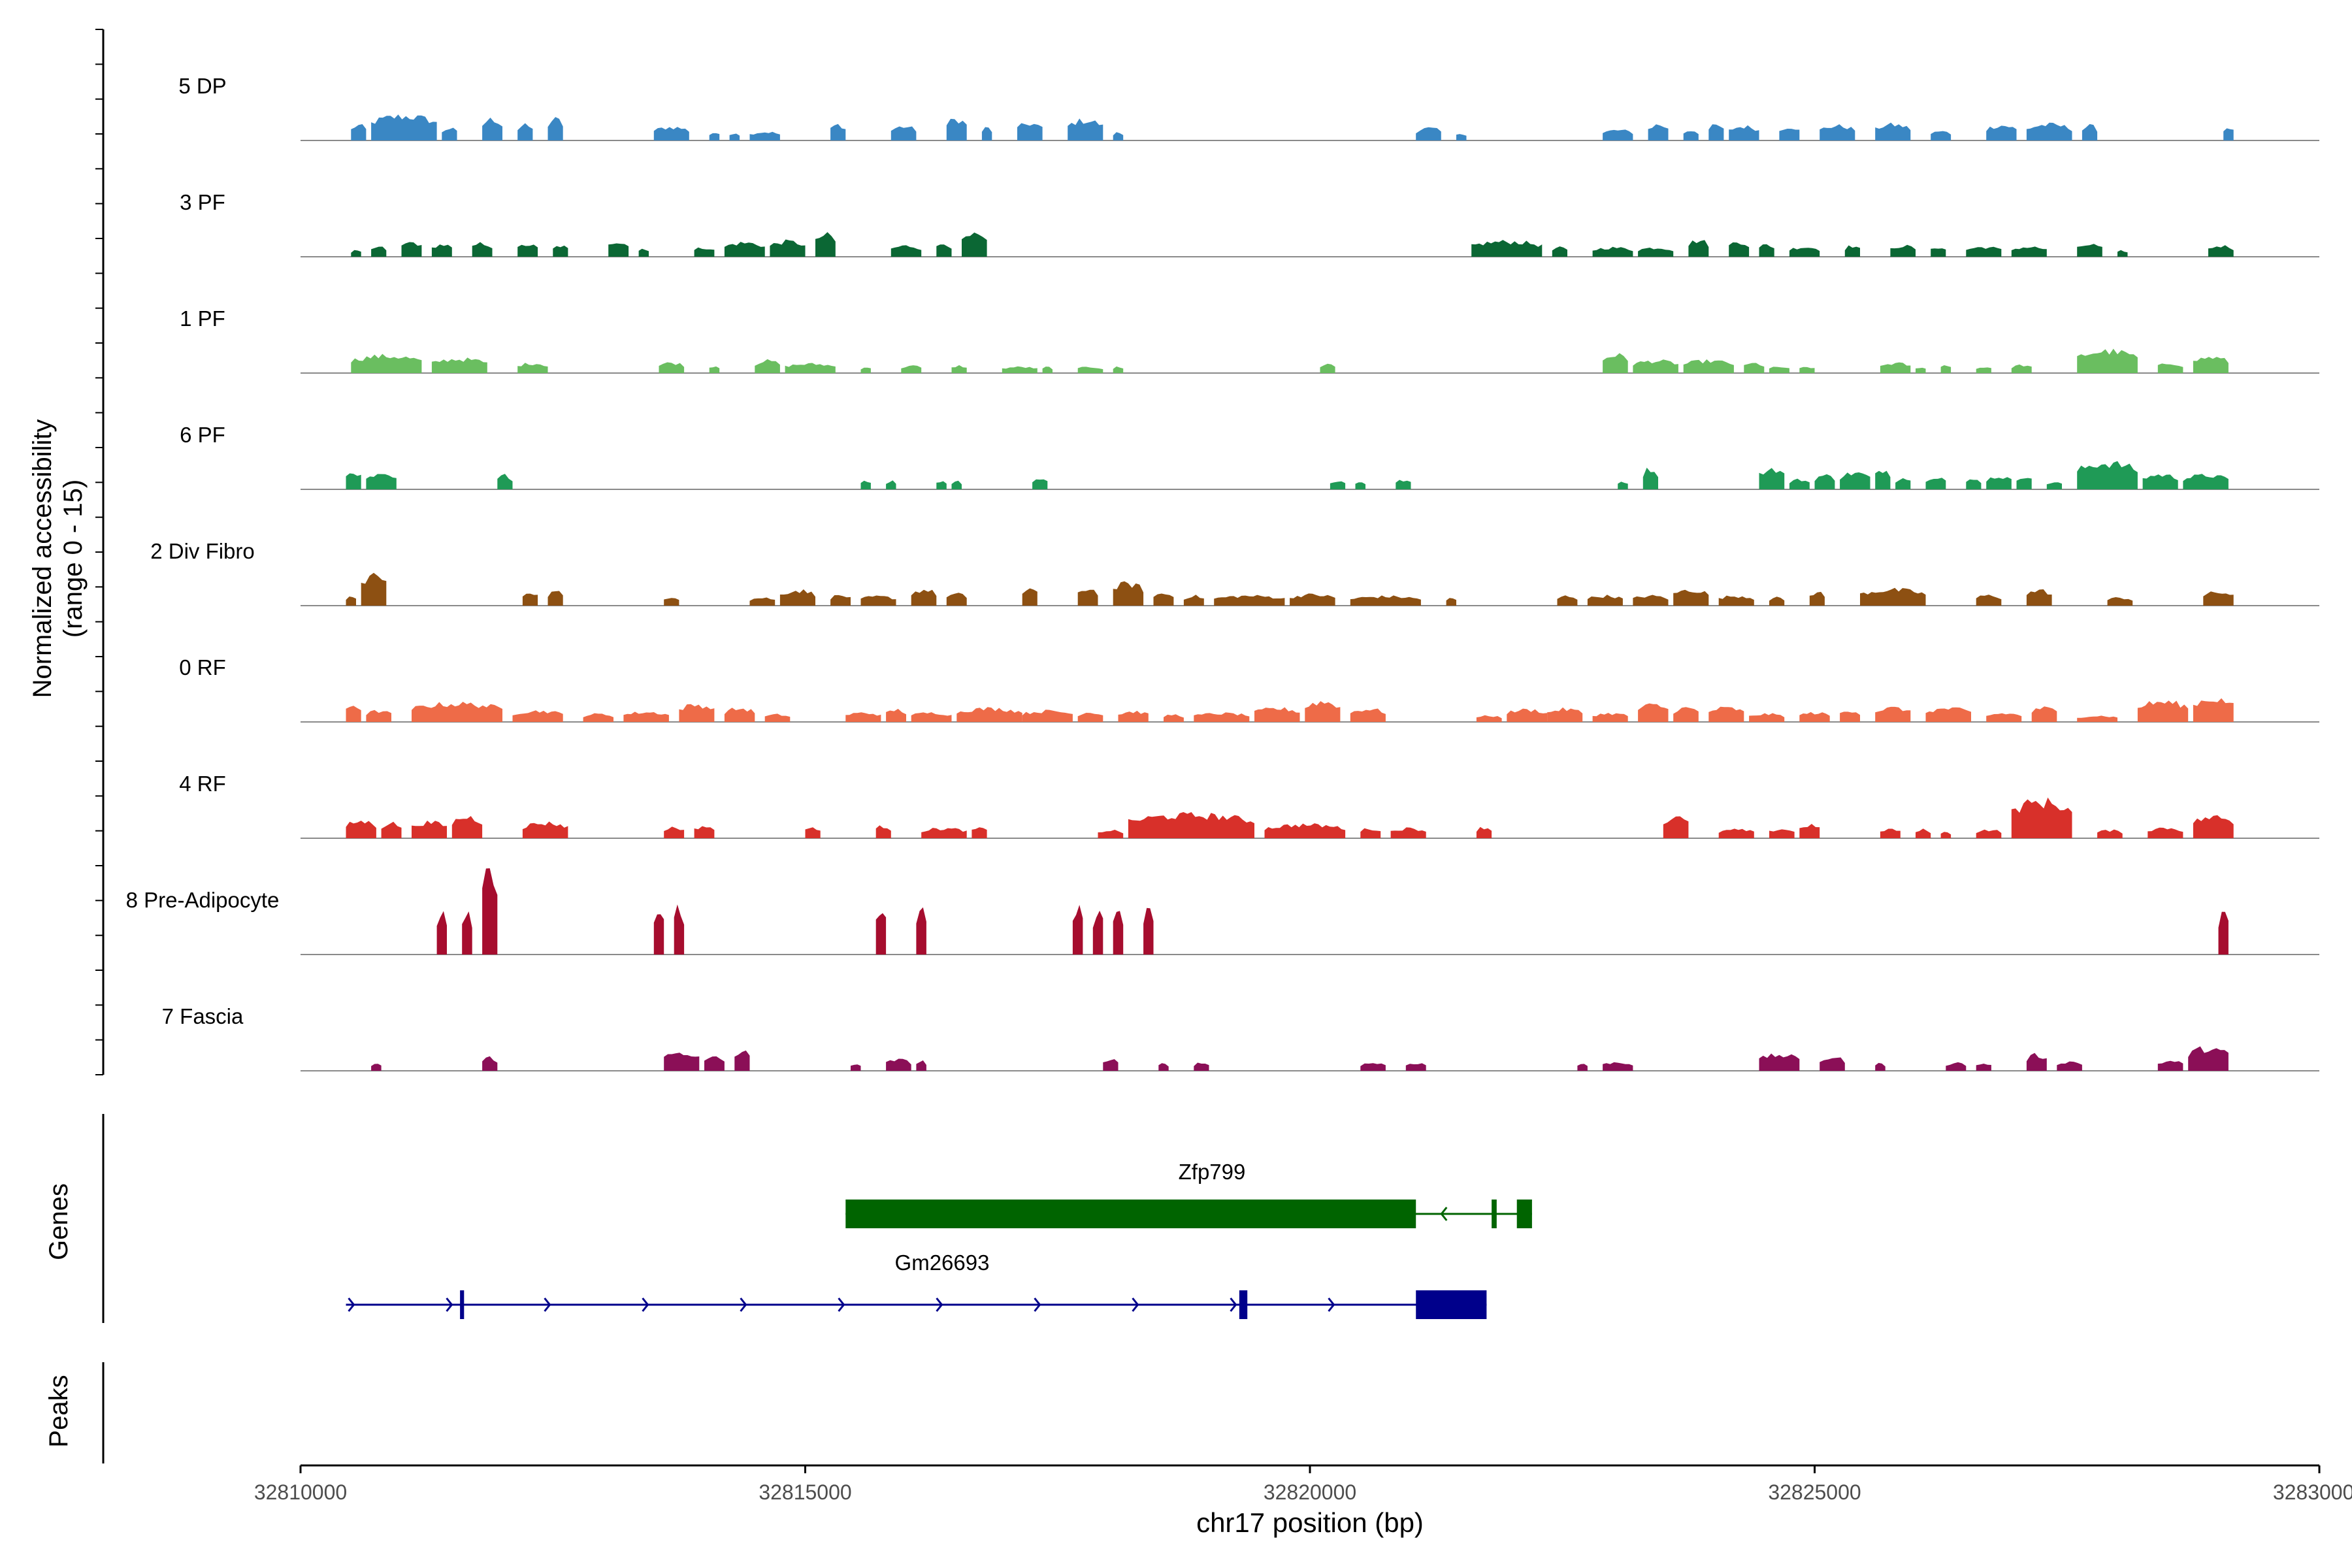 Image resolution: width=2352 pixels, height=1568 pixels. What do you see at coordinates (1310, 1492) in the screenshot?
I see `x-tick-label: 32820000` at bounding box center [1310, 1492].